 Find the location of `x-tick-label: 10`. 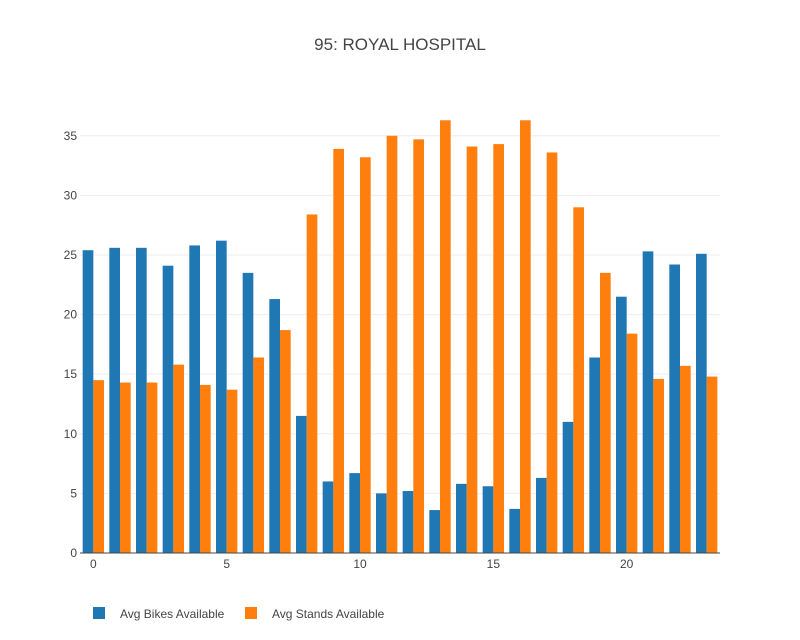

x-tick-label: 10 is located at coordinates (360, 564).